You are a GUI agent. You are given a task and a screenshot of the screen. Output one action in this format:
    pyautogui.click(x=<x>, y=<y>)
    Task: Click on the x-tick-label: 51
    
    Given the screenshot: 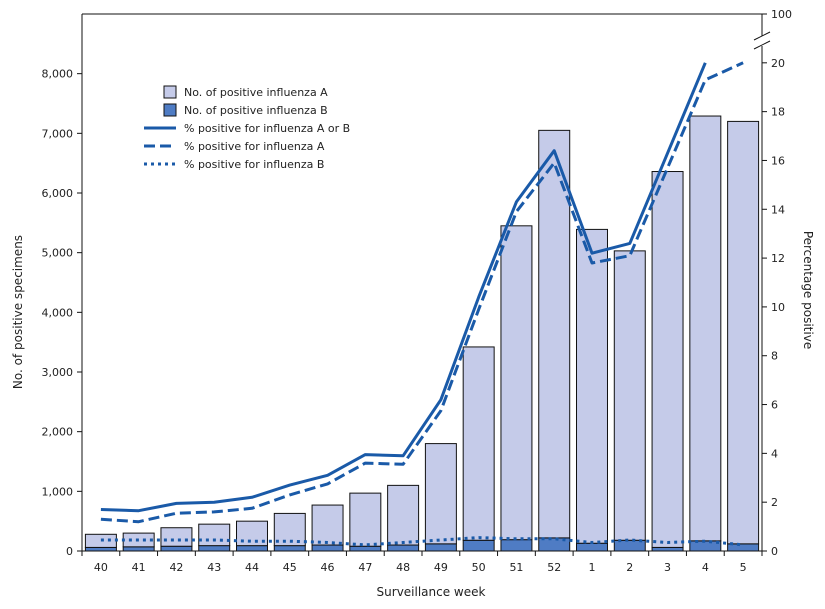 What is the action you would take?
    pyautogui.click(x=516, y=567)
    